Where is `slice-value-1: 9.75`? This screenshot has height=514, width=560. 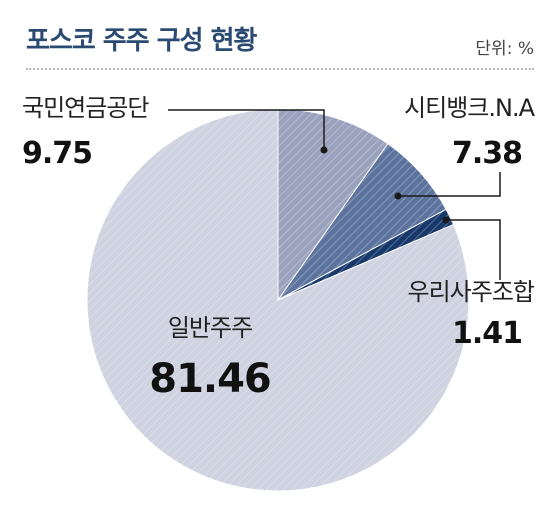
slice-value-1: 9.75 is located at coordinates (57, 153).